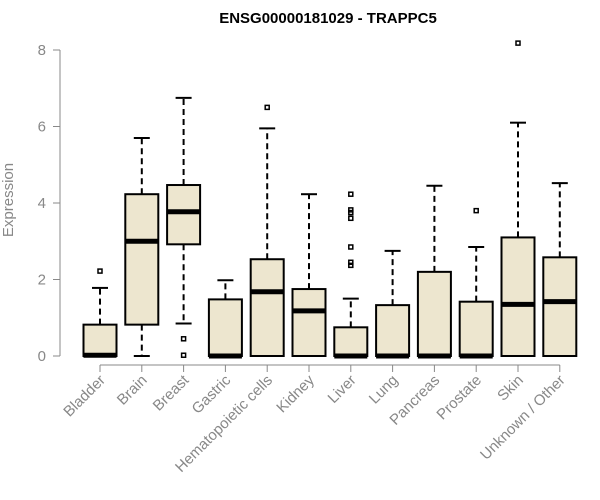  Describe the element at coordinates (384, 390) in the screenshot. I see `x-tick-label: Lung` at that location.